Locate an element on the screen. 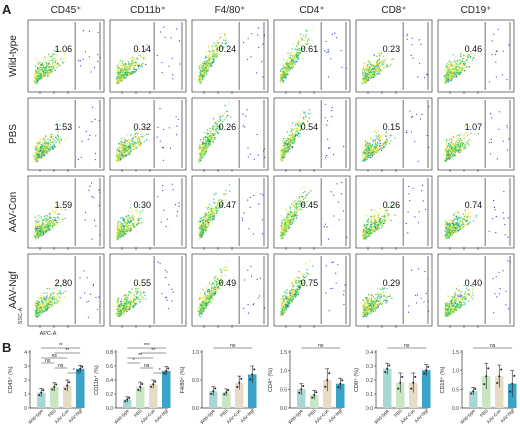  plot-frame is located at coordinates (230, 56).